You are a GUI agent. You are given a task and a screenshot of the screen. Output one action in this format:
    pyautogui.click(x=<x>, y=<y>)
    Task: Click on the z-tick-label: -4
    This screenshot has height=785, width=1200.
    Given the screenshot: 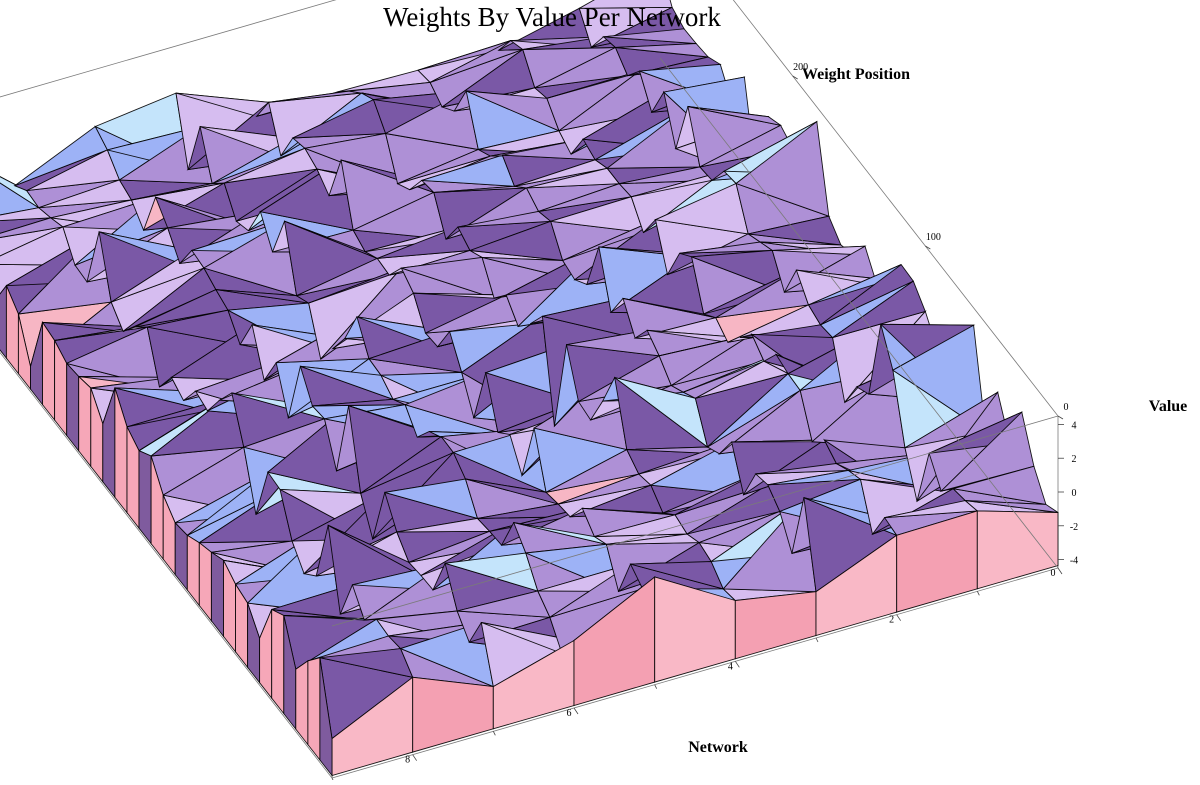 What is the action you would take?
    pyautogui.click(x=1074, y=561)
    